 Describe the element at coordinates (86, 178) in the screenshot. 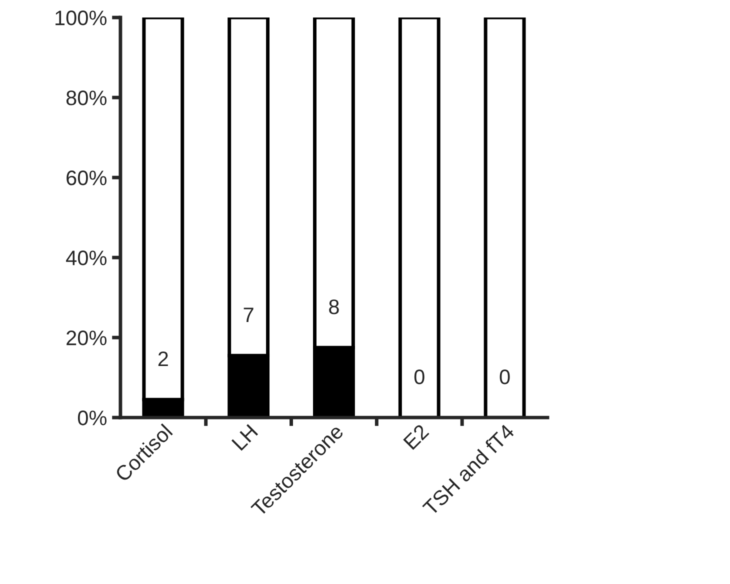

I see `y-tick-label: 60%` at that location.